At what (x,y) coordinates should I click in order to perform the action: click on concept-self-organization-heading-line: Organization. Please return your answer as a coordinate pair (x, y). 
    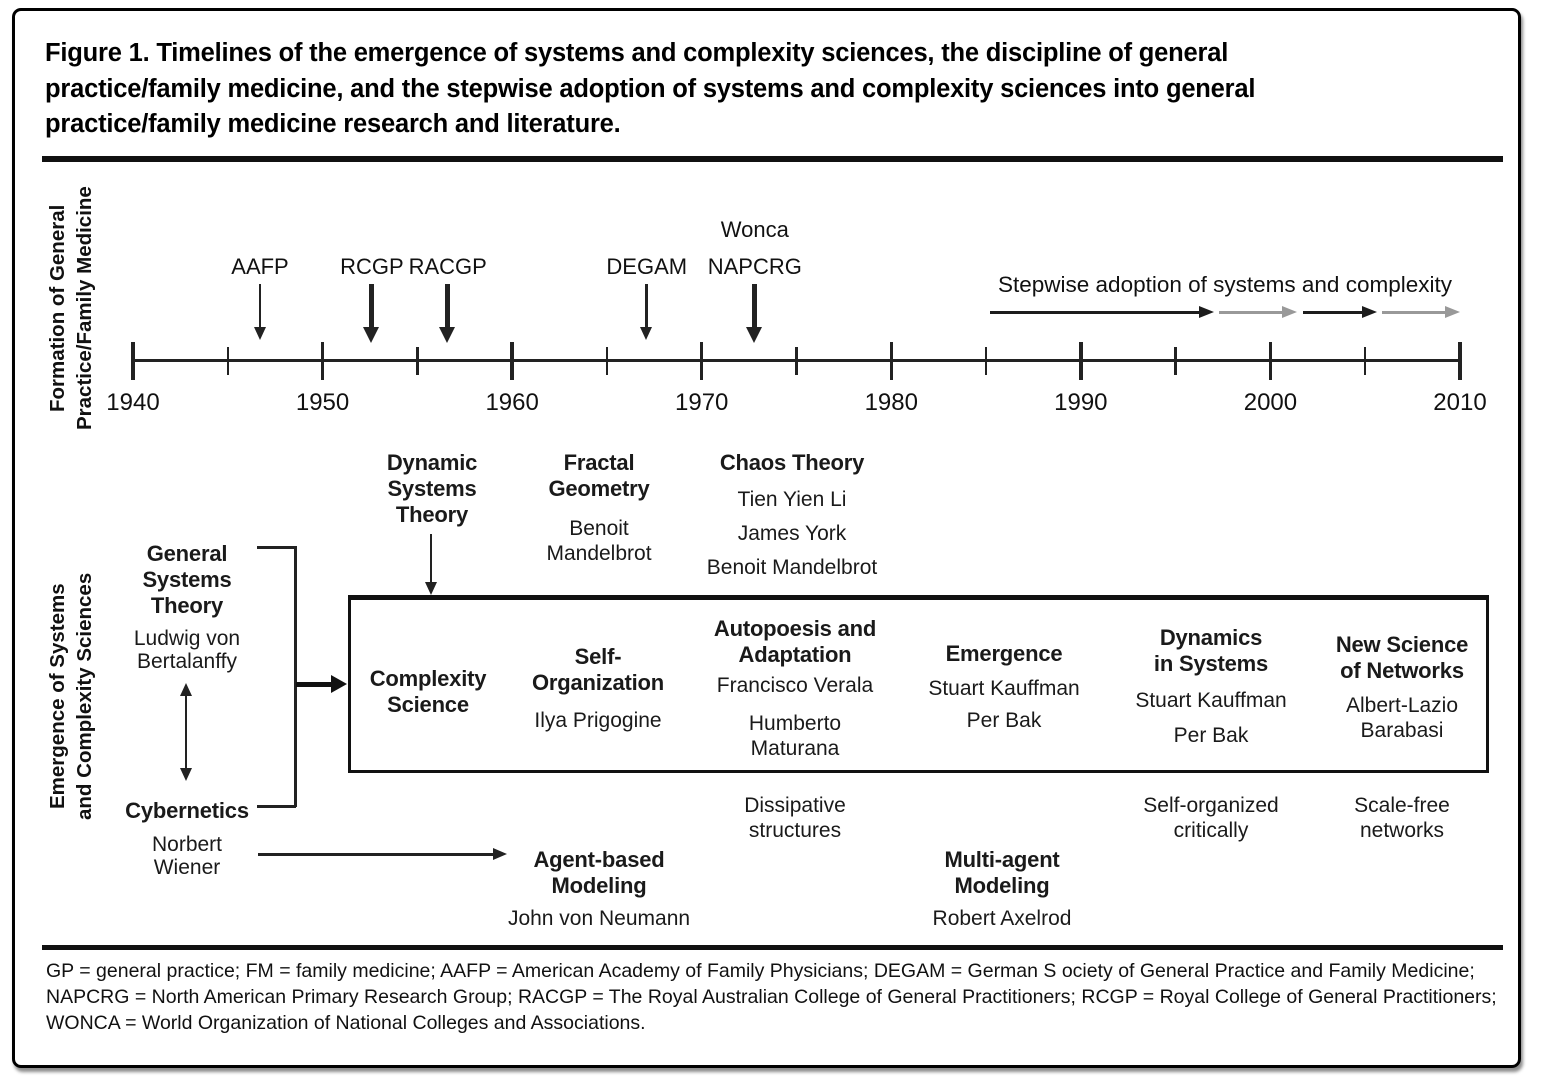
    Looking at the image, I should click on (598, 682).